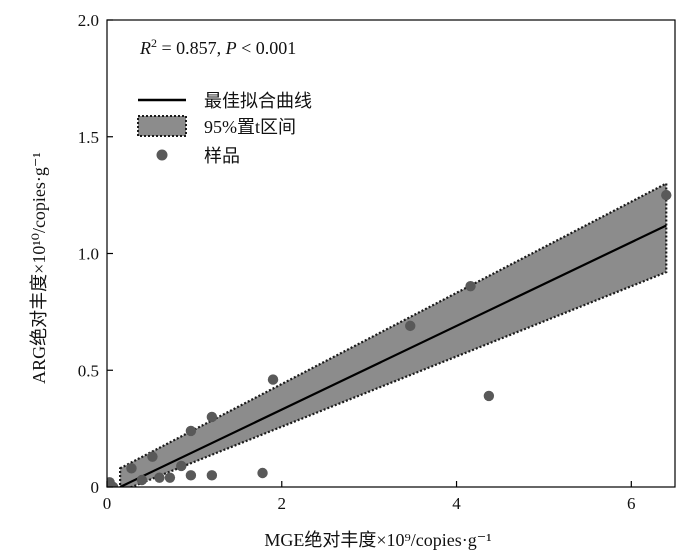 This screenshot has height=560, width=700. I want to click on r2-superscript: 2, so click(154, 43).